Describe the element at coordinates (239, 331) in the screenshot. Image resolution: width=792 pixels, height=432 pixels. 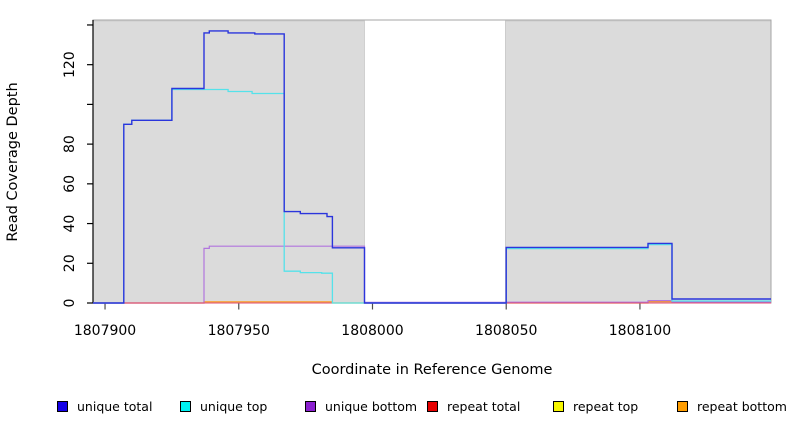
I see `x-tick-label: 1807950` at that location.